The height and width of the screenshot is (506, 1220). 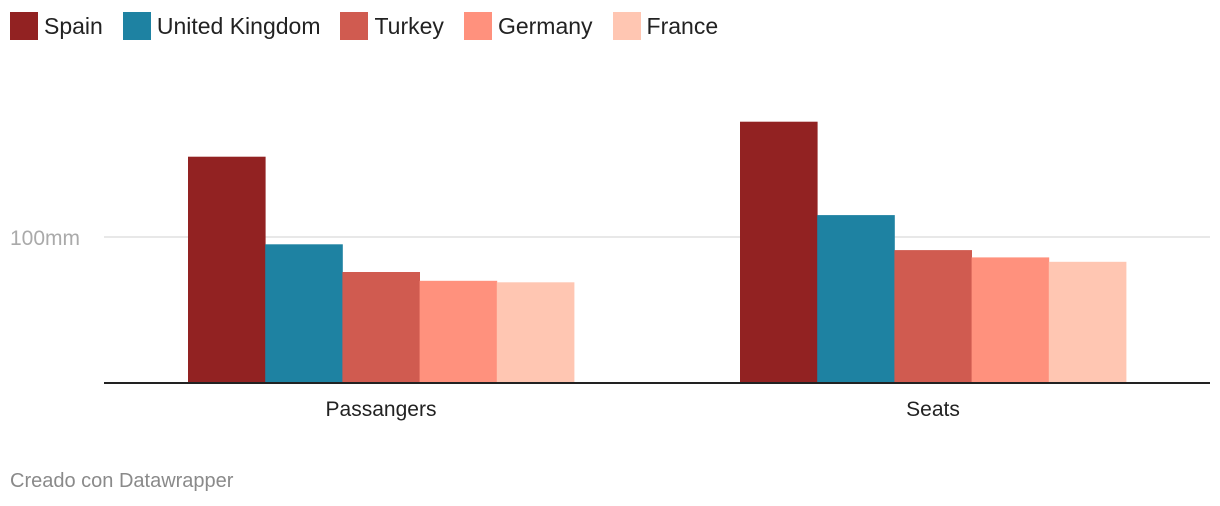 I want to click on legend-item-france: France, so click(x=665, y=26).